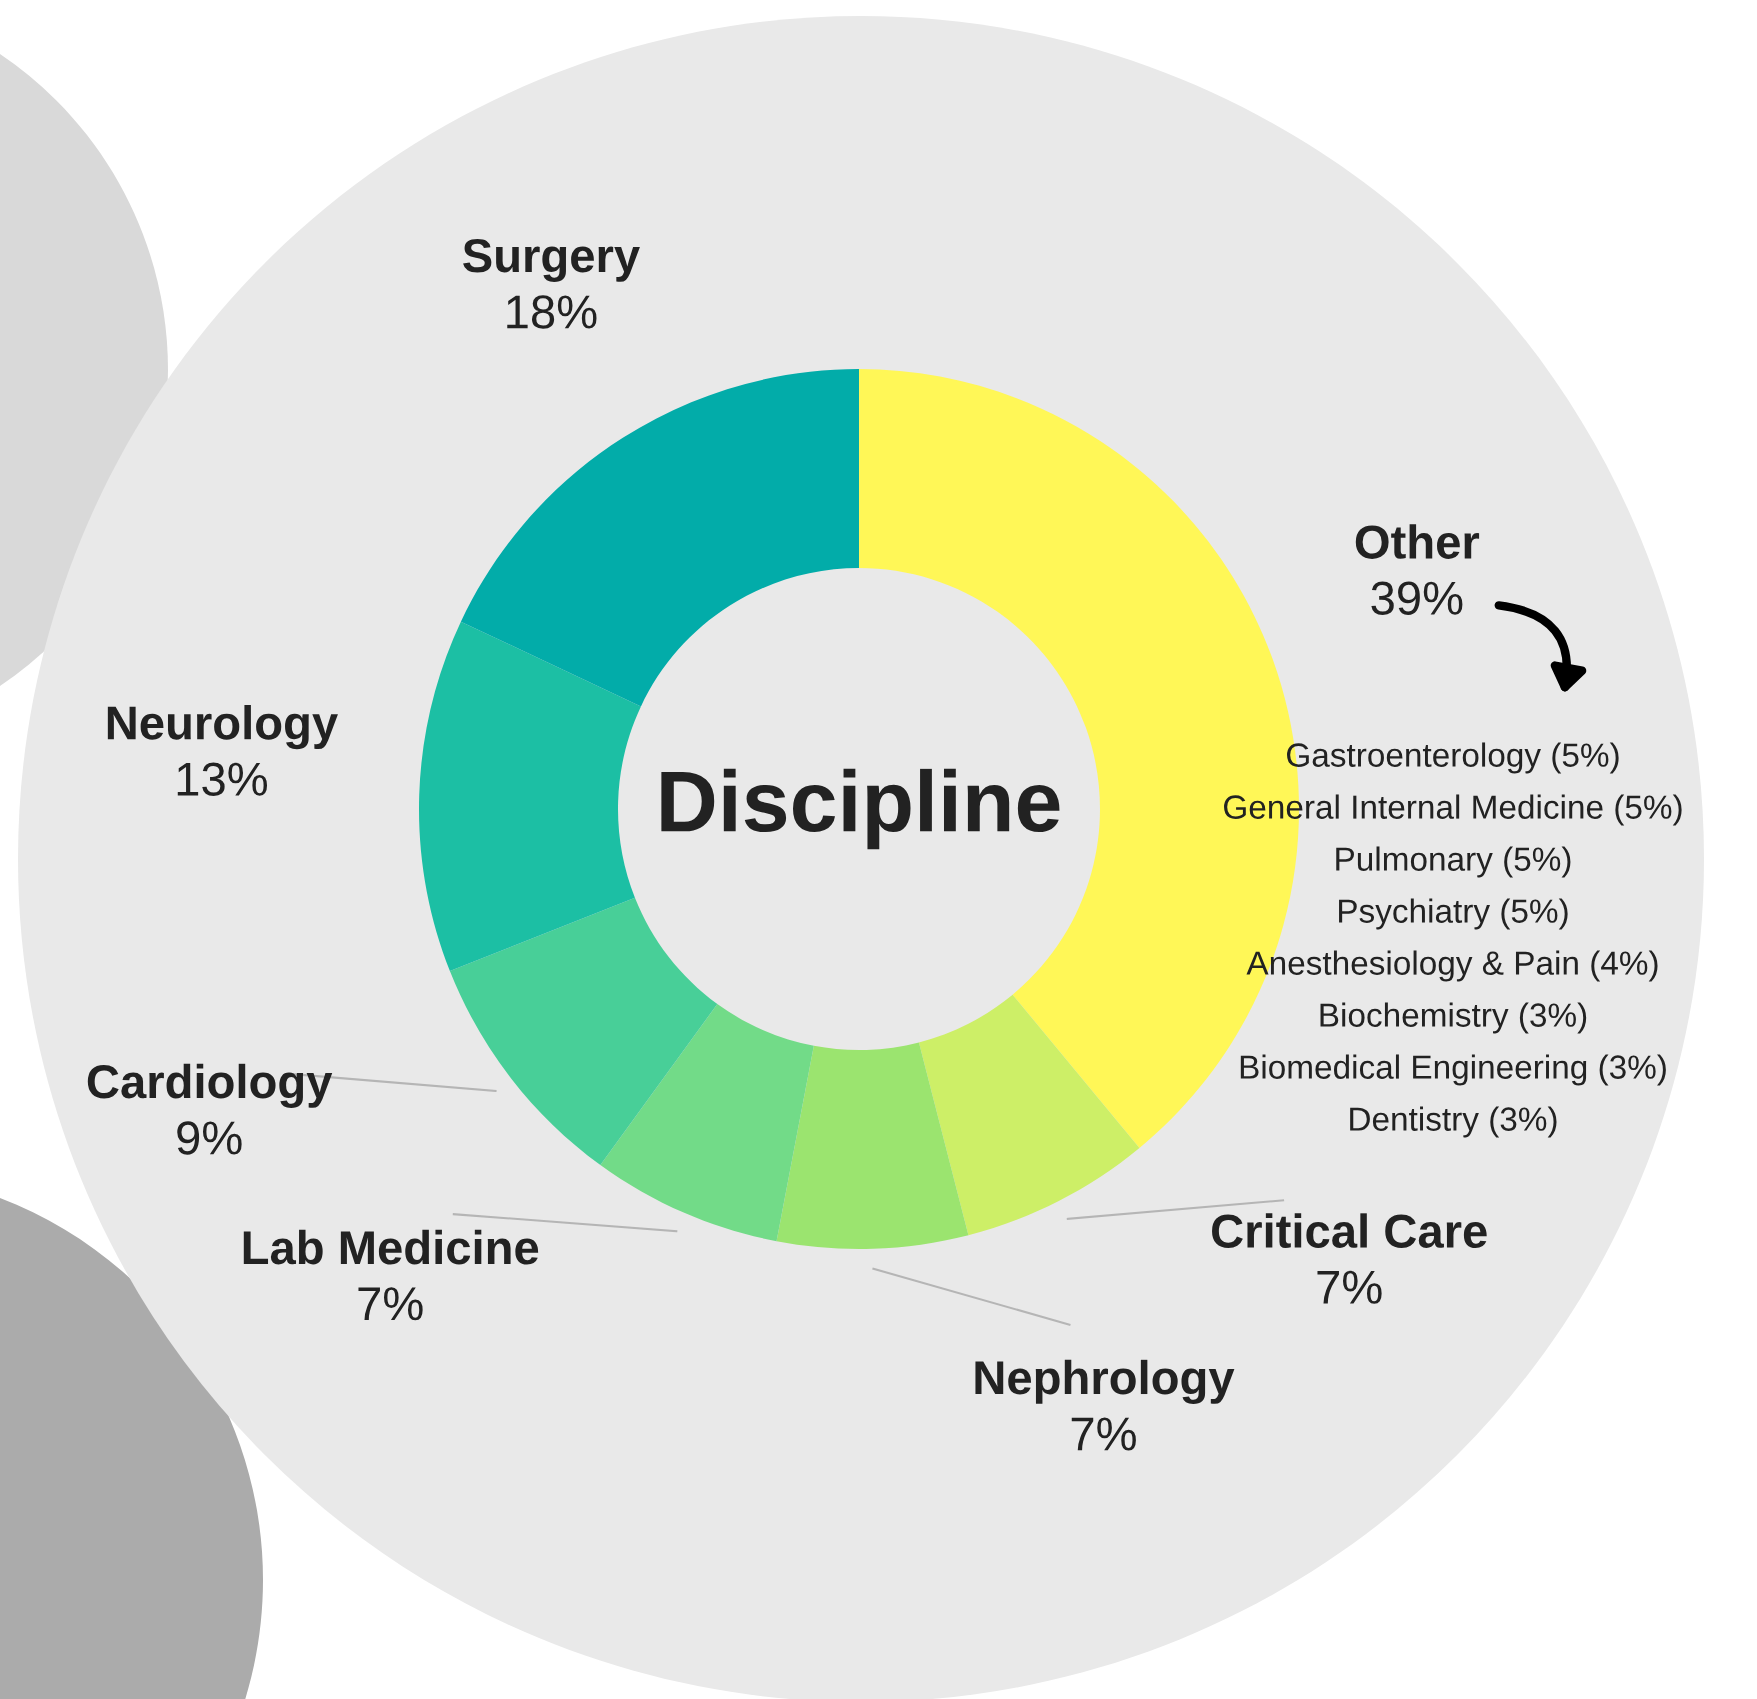  What do you see at coordinates (222, 779) in the screenshot?
I see `data-label: 13%` at bounding box center [222, 779].